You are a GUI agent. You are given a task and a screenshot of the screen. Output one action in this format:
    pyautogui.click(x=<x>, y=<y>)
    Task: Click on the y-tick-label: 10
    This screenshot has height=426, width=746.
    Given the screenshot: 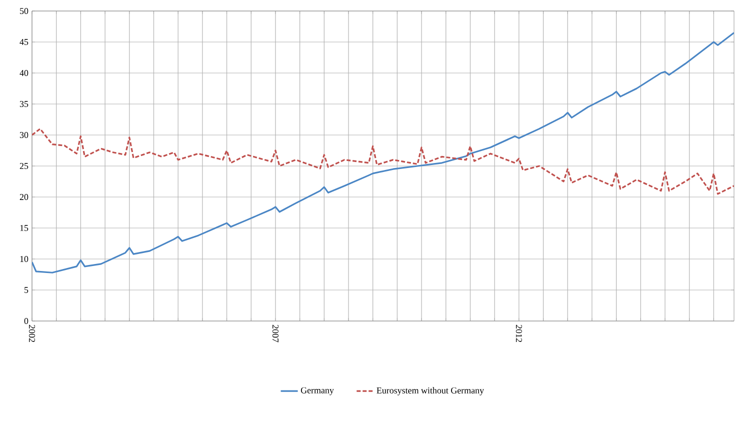 What is the action you would take?
    pyautogui.click(x=24, y=259)
    